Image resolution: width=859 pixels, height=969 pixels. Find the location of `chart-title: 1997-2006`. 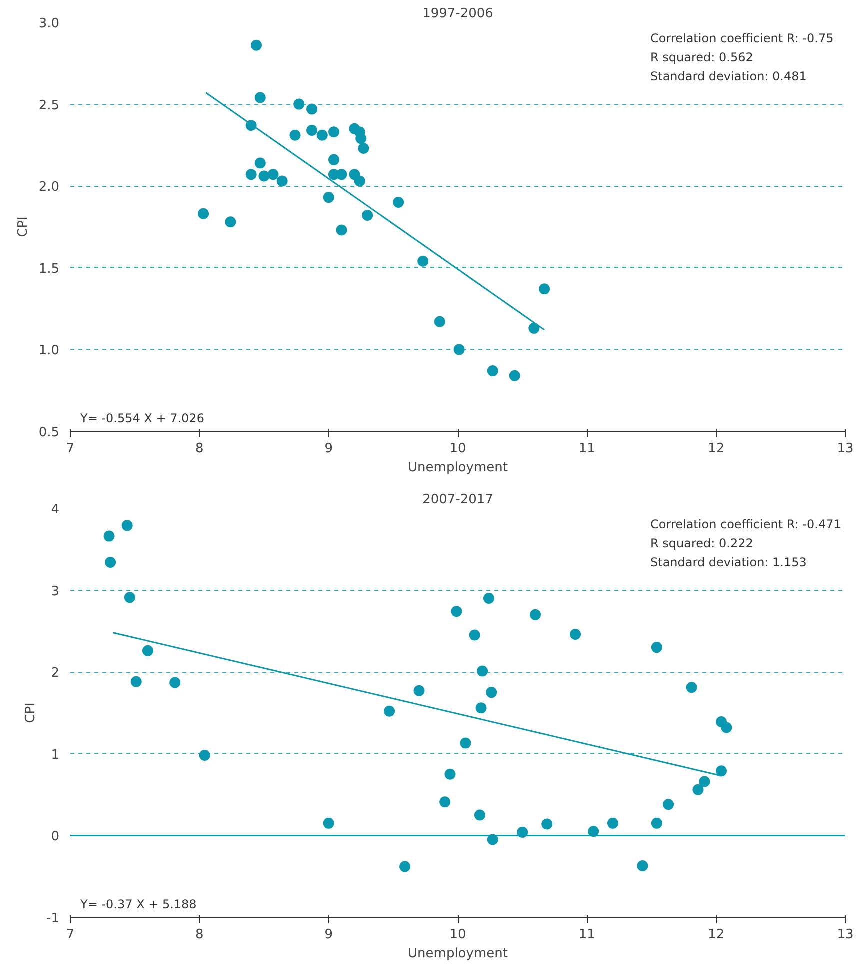

chart-title: 1997-2006 is located at coordinates (458, 14).